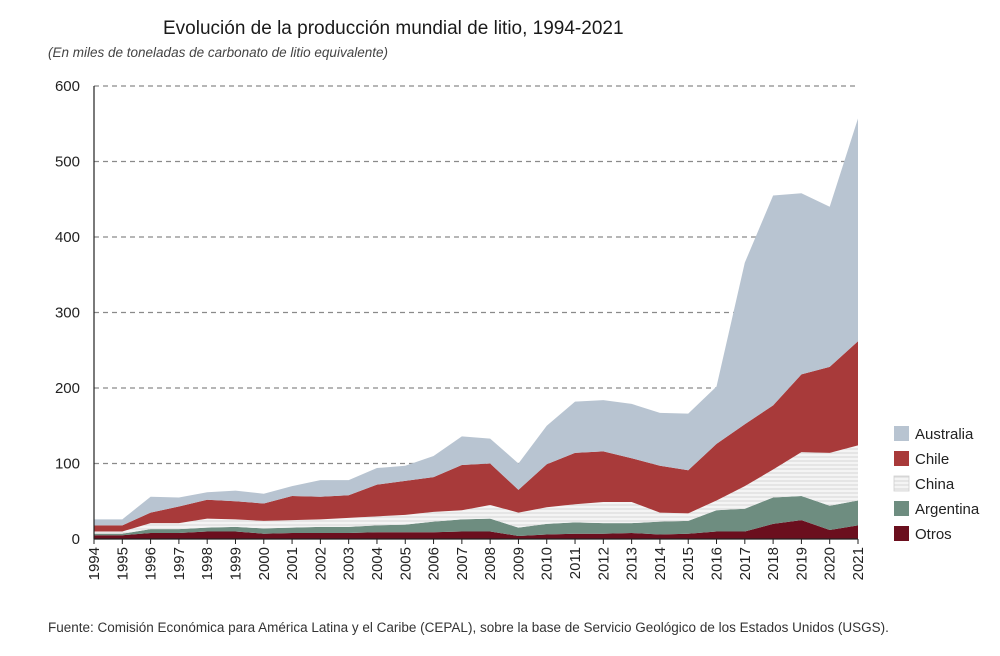 The width and height of the screenshot is (1000, 656). Describe the element at coordinates (377, 563) in the screenshot. I see `x-tick-label: 2004` at that location.